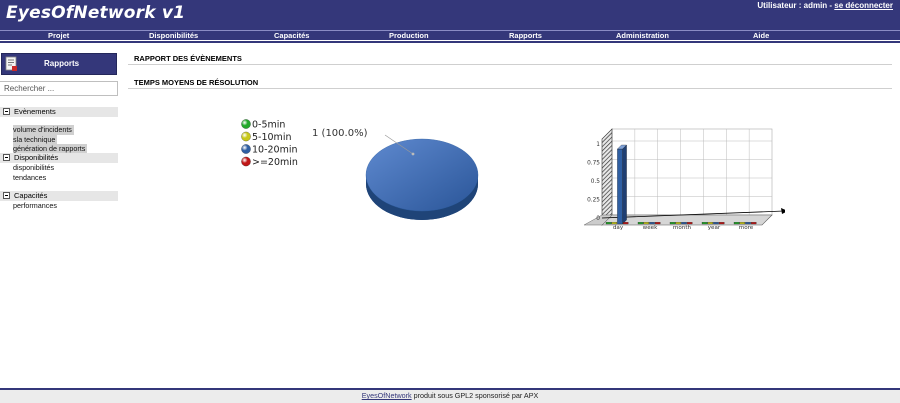  Describe the element at coordinates (761, 35) in the screenshot. I see `menu-item-aide: Aide` at that location.